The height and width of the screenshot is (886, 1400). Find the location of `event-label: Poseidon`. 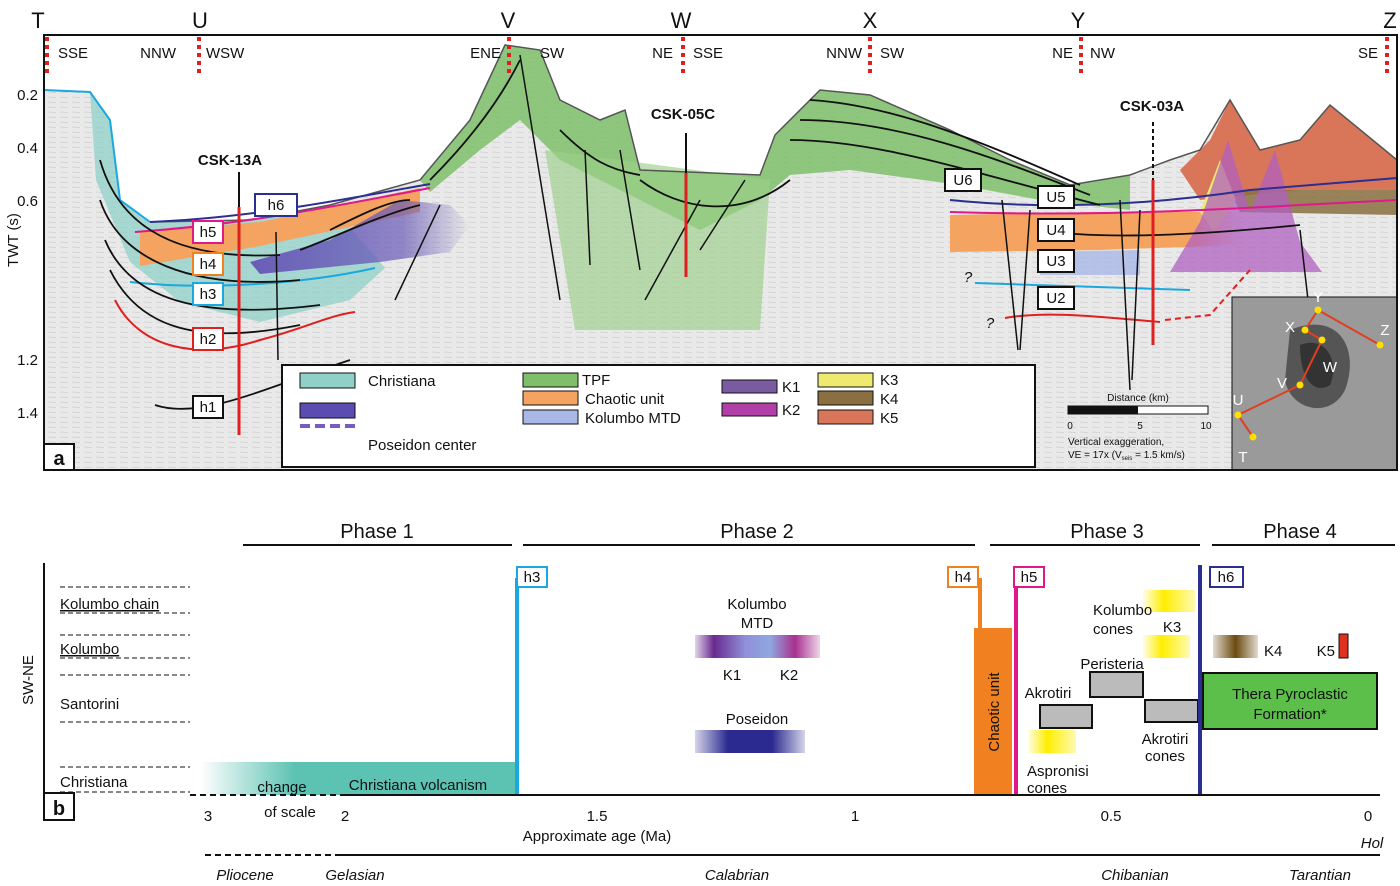

event-label: Poseidon is located at coordinates (757, 719).